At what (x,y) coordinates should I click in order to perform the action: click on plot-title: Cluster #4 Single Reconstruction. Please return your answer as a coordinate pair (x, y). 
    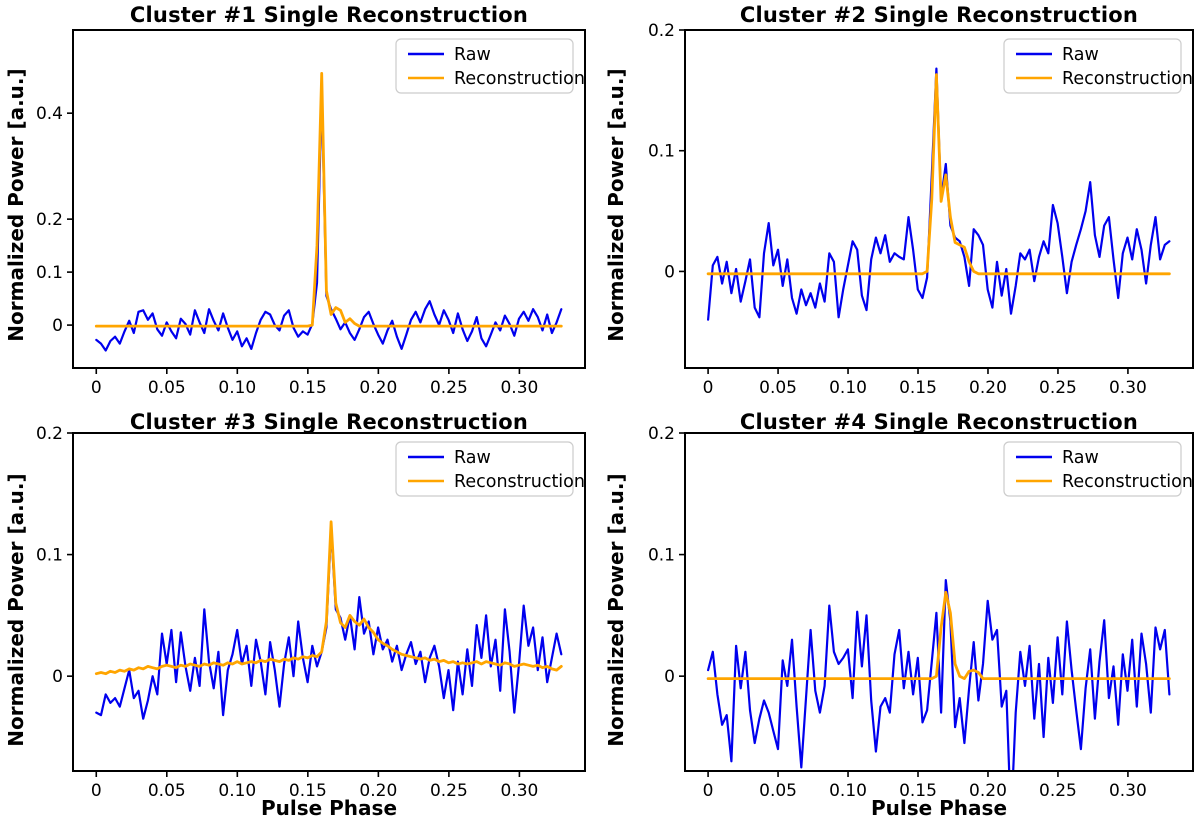
    Looking at the image, I should click on (939, 422).